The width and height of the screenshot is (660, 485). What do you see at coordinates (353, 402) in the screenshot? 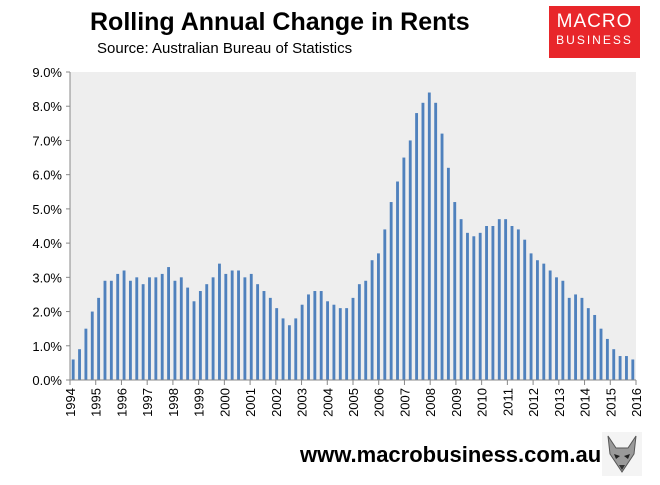
I see `x-tick-label: 2005` at bounding box center [353, 402].